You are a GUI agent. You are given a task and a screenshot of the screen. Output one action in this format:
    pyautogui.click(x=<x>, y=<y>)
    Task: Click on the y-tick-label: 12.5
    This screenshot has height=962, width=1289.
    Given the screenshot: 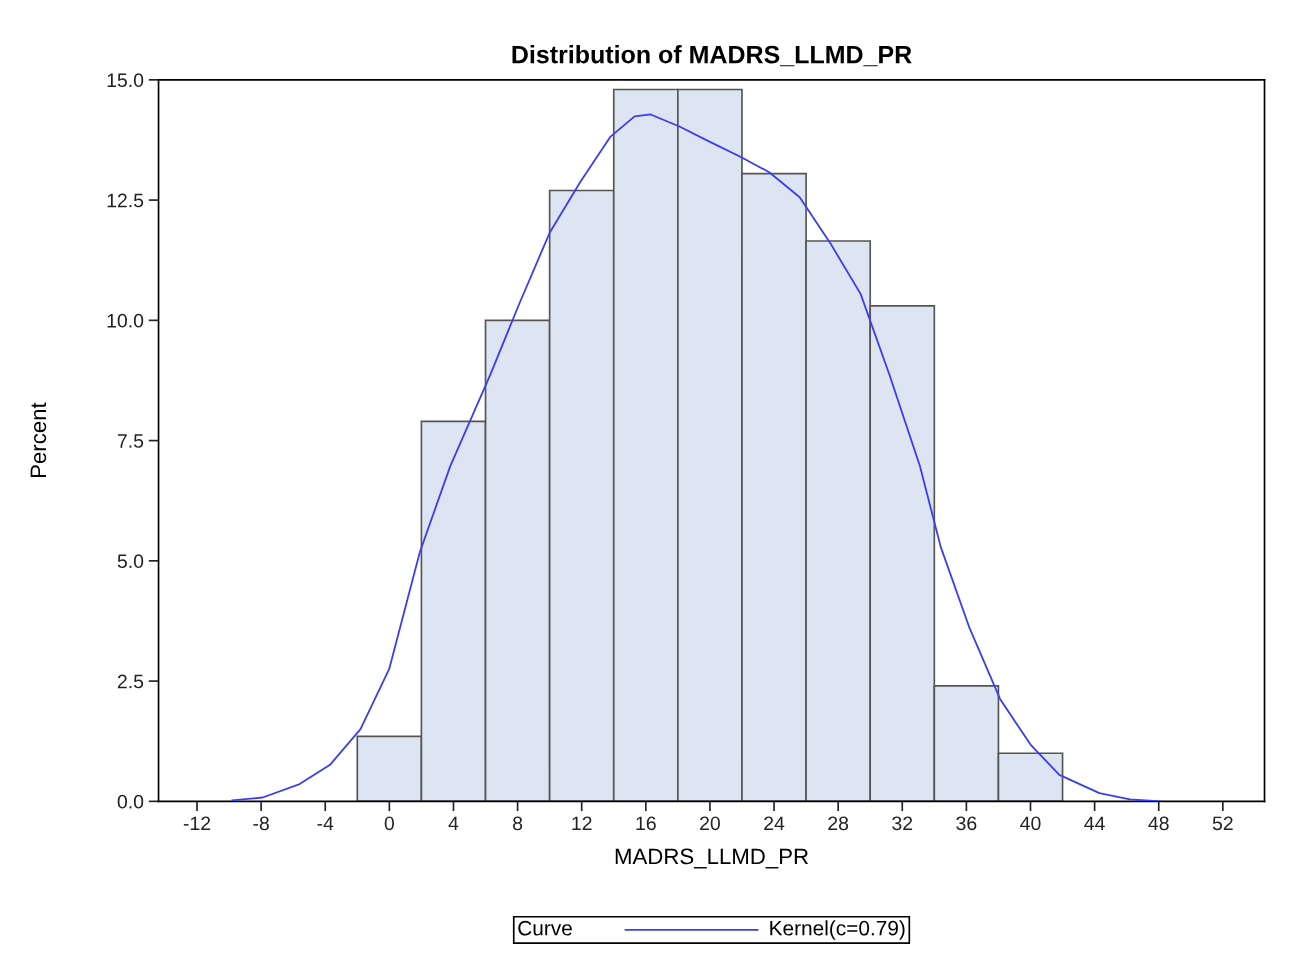 What is the action you would take?
    pyautogui.click(x=125, y=200)
    